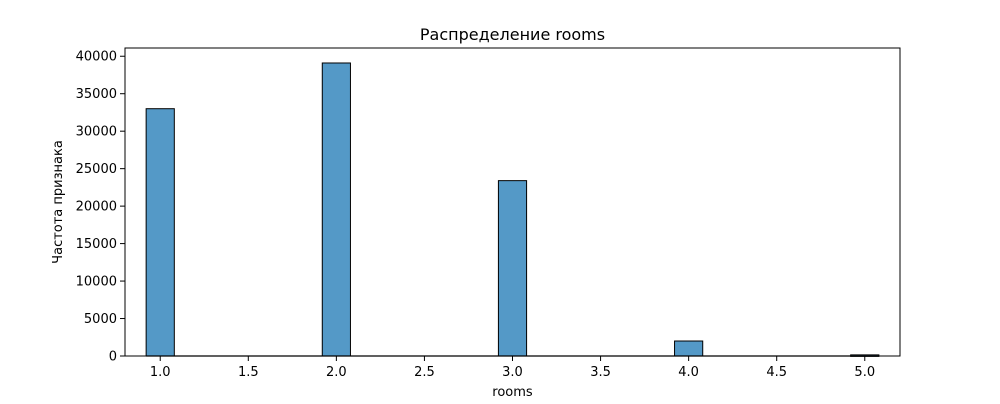 The height and width of the screenshot is (404, 1000). What do you see at coordinates (424, 372) in the screenshot?
I see `x-tick-label: 2.5` at bounding box center [424, 372].